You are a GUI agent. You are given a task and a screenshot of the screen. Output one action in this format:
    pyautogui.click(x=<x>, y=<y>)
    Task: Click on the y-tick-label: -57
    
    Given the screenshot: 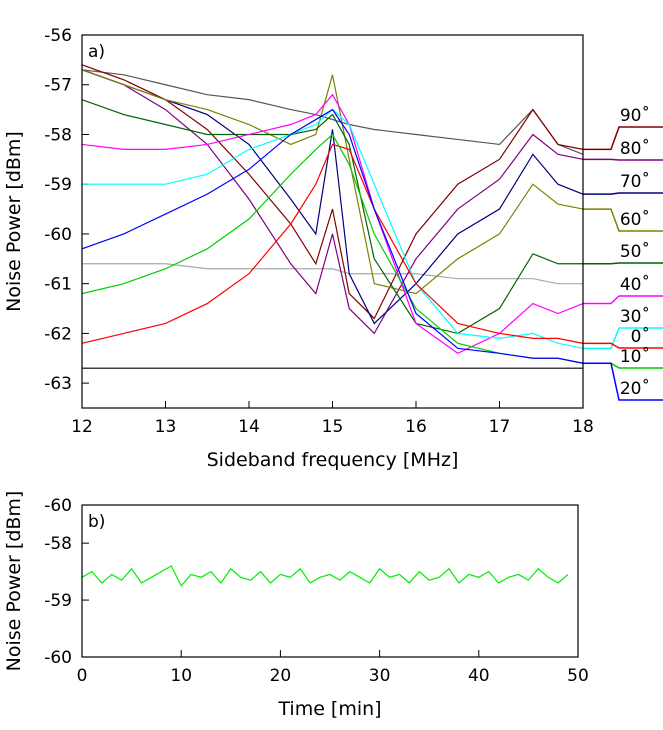 What is the action you would take?
    pyautogui.click(x=58, y=86)
    